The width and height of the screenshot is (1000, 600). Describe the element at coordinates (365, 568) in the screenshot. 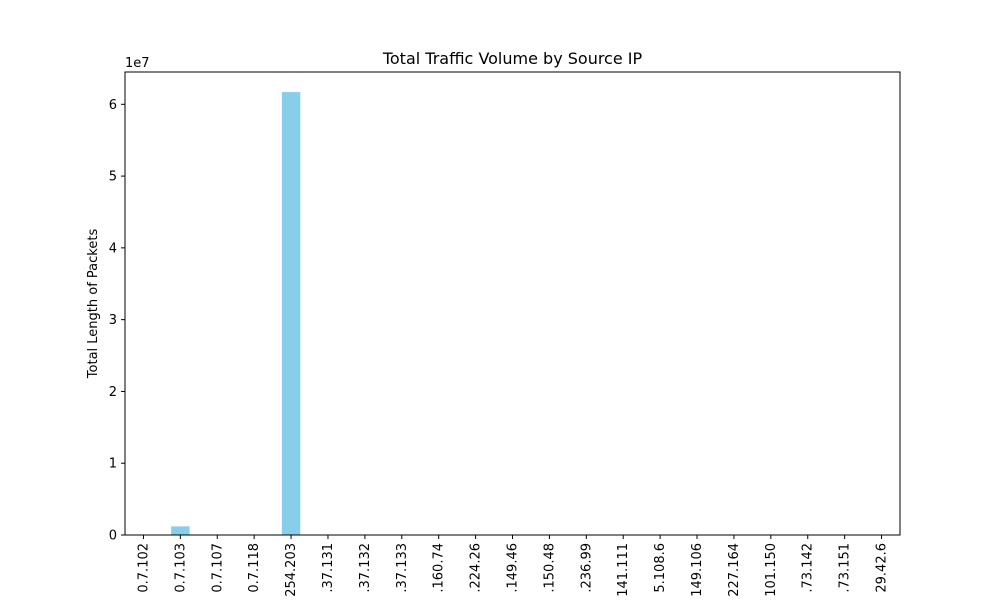

I see `x-tick-label-6: .37.132` at that location.